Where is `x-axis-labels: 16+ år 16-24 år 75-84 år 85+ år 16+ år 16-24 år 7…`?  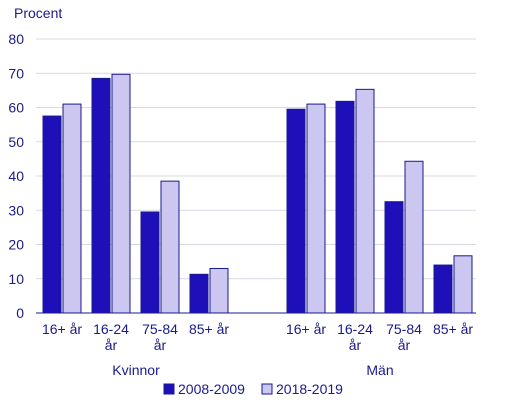 x-axis-labels: 16+ år 16-24 år 75-84 år 85+ år 16+ år 16-24 år 7… is located at coordinates (257, 337).